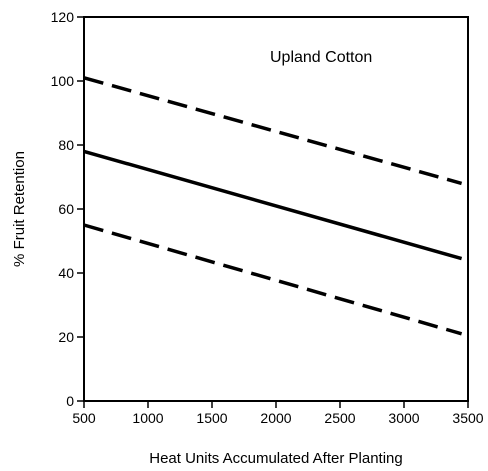  Describe the element at coordinates (63, 81) in the screenshot. I see `y-tick-label: 100` at that location.